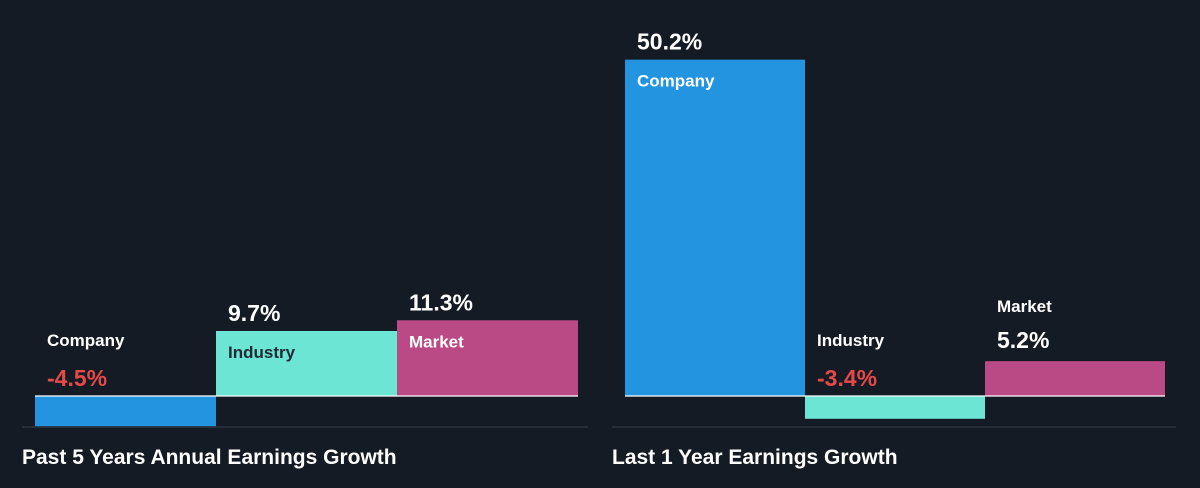 The width and height of the screenshot is (1200, 488). I want to click on chart-title-last-1-year: Last 1 Year Earnings Growth, so click(755, 457).